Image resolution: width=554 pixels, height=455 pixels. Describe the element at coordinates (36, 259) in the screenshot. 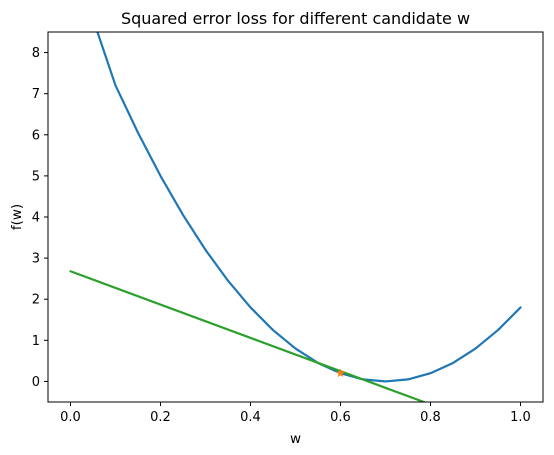

I see `y-tick-label: 3` at that location.